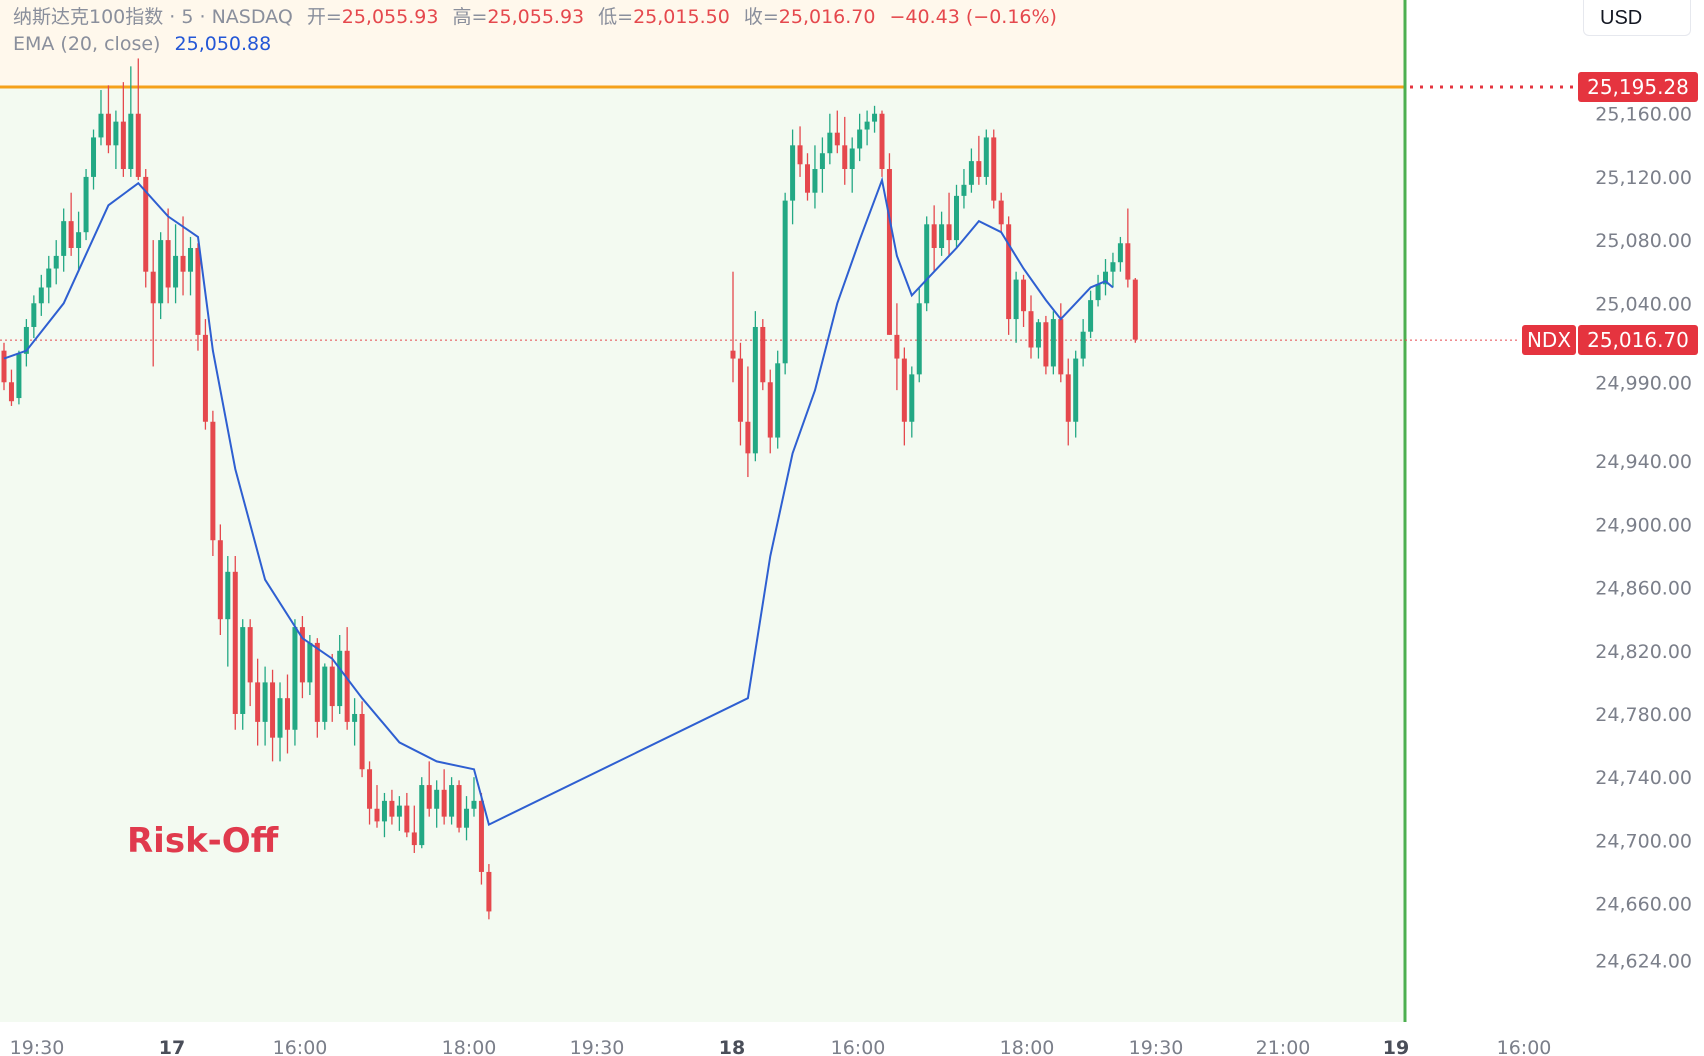  Describe the element at coordinates (203, 841) in the screenshot. I see `risk-off-annotation: Risk-Off` at that location.